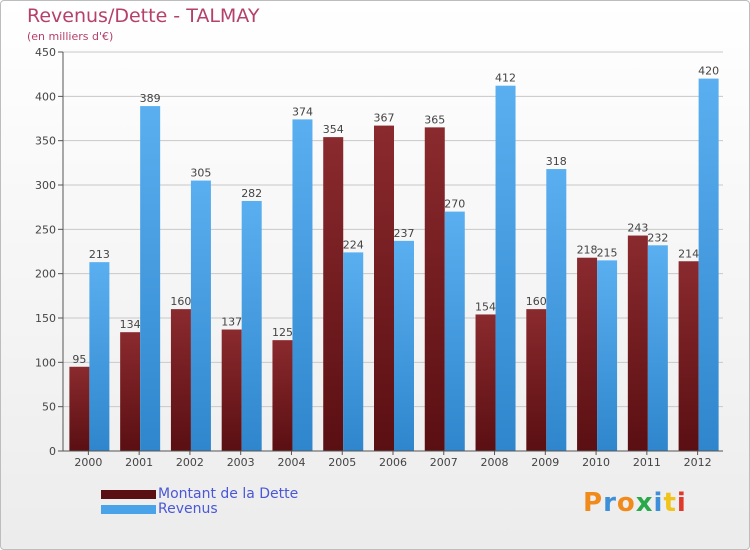  I want to click on y-tick-label: 200, so click(45, 274).